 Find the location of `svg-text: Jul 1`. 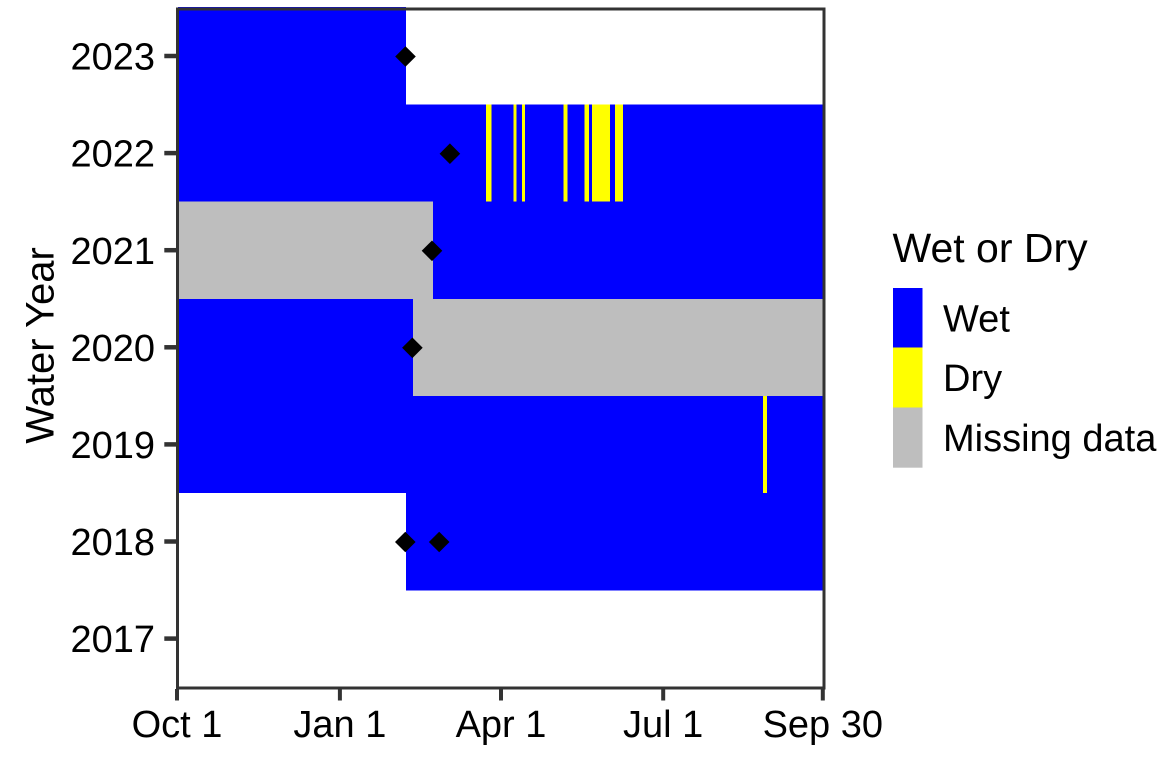

svg-text: Jul 1 is located at coordinates (663, 725).